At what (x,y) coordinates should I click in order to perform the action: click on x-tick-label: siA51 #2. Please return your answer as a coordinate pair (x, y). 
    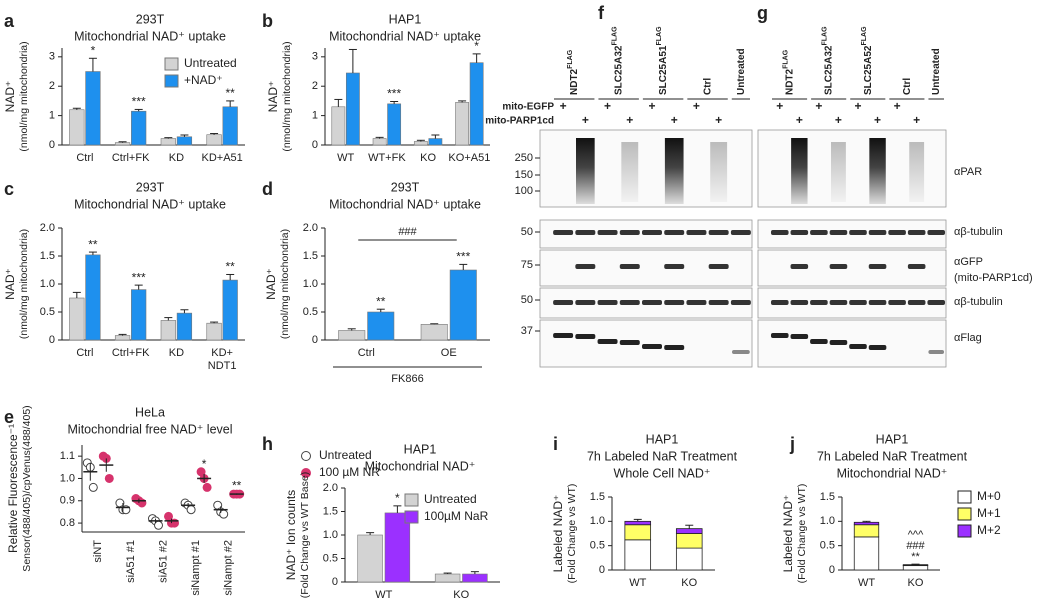
    Looking at the image, I should click on (163, 561).